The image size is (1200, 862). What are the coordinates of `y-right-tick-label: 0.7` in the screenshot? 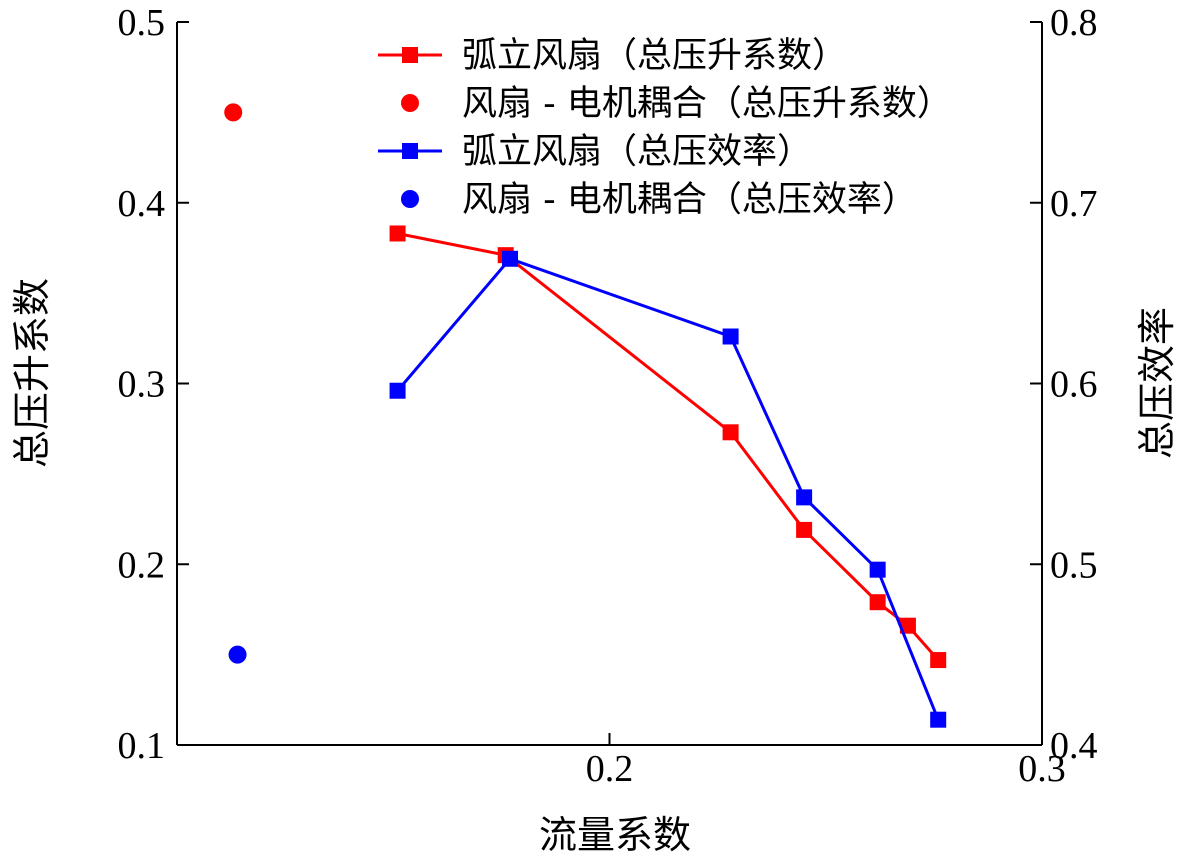 It's located at (1074, 204).